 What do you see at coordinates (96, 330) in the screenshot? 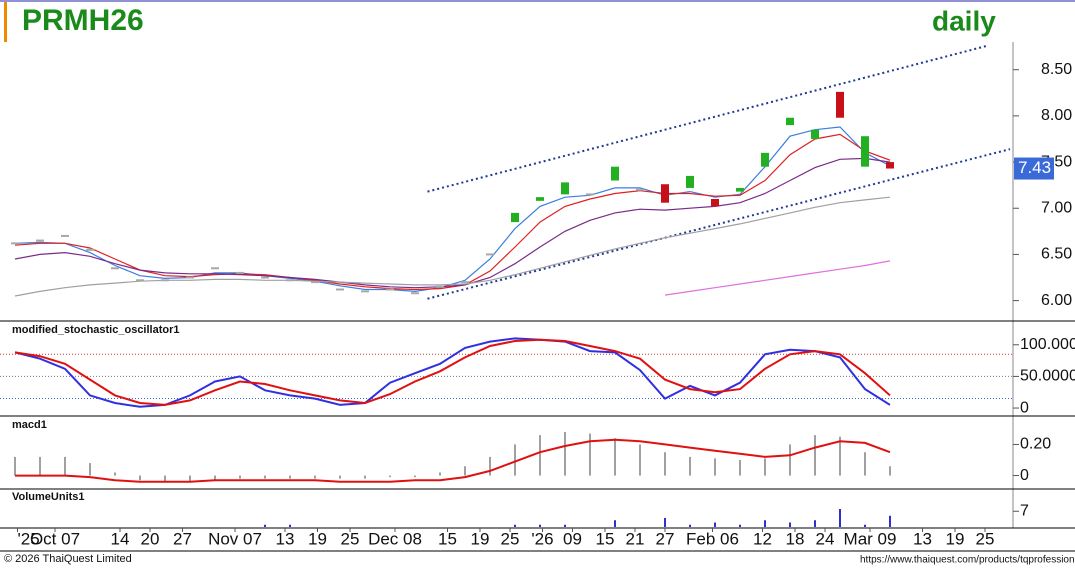
I see `panel-title: modified_stochastic_oscillator1` at bounding box center [96, 330].